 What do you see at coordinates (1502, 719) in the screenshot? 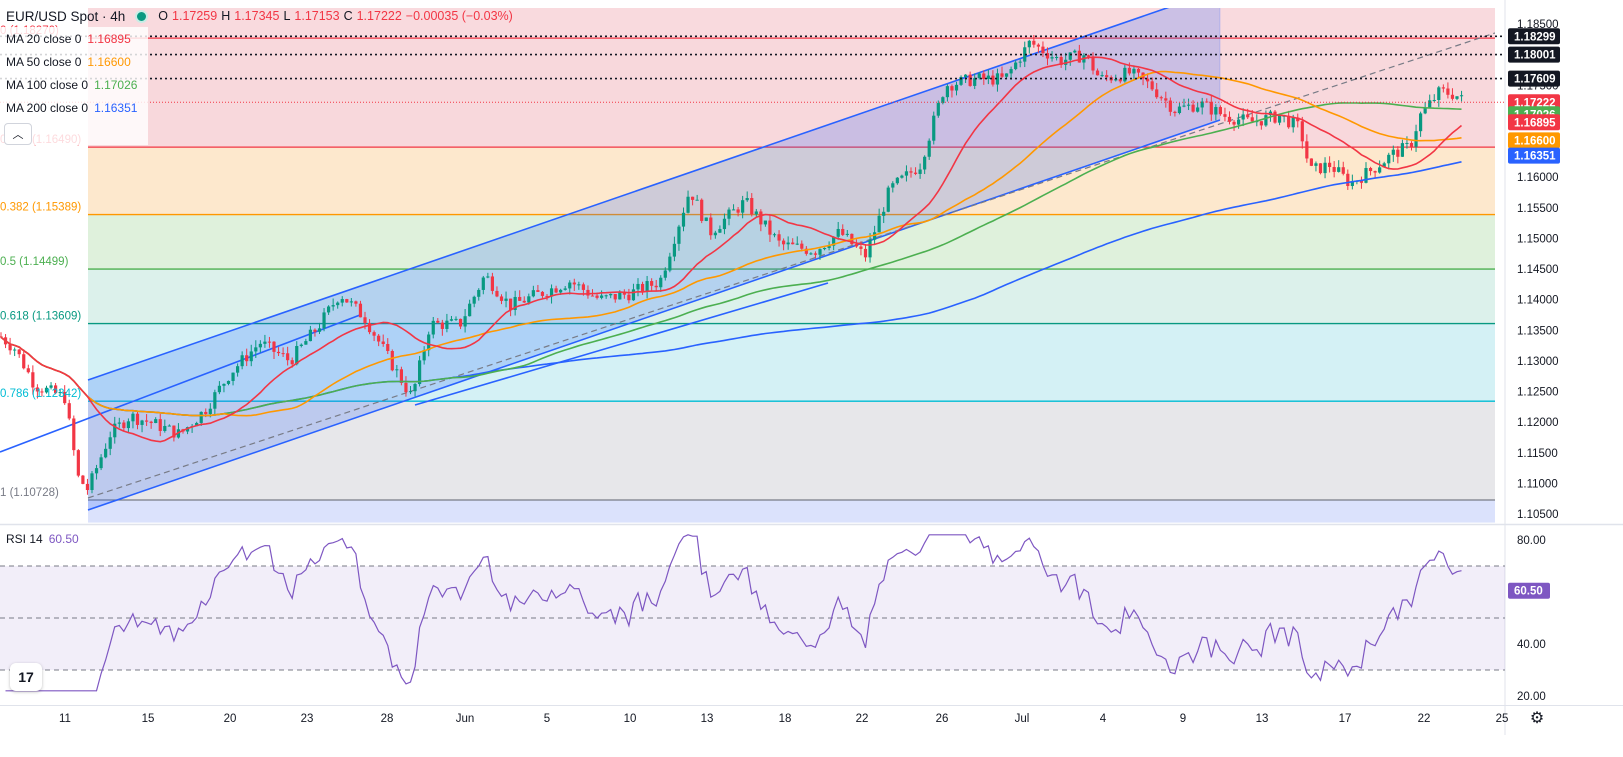
I see `time-tick-label: 25` at bounding box center [1502, 719].